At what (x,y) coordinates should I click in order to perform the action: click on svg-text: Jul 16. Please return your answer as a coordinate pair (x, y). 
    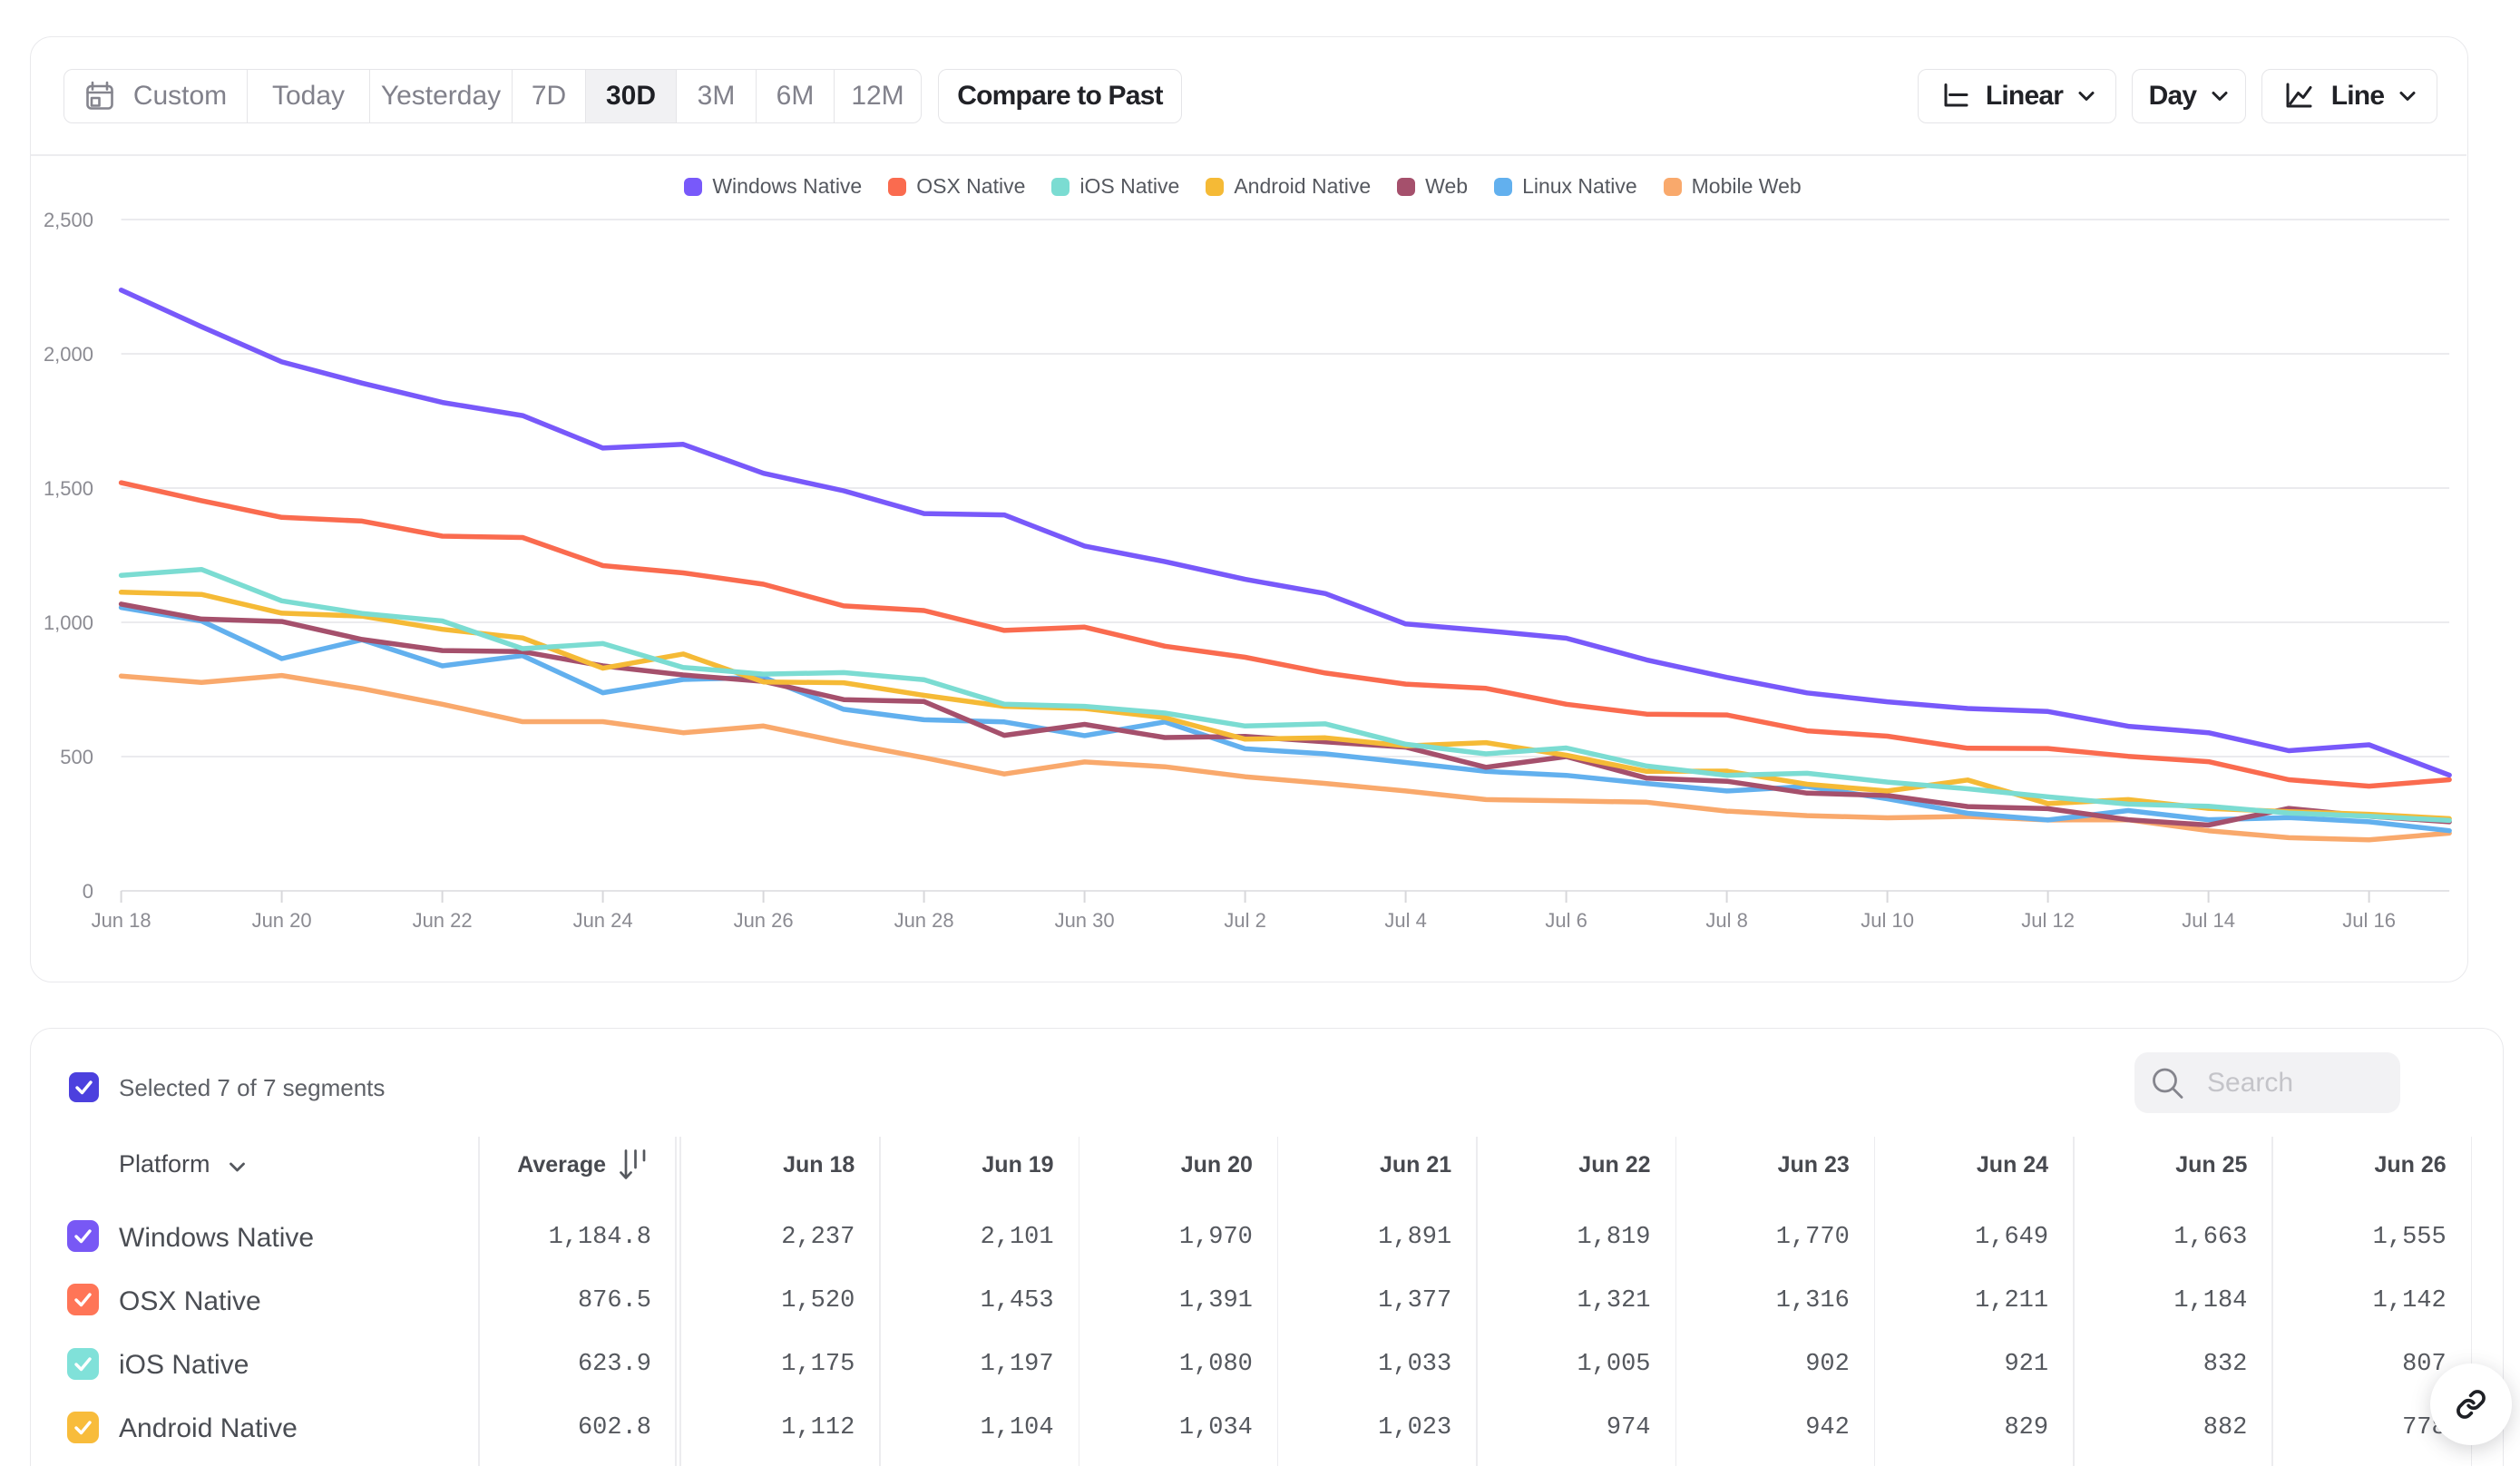
    Looking at the image, I should click on (2369, 921).